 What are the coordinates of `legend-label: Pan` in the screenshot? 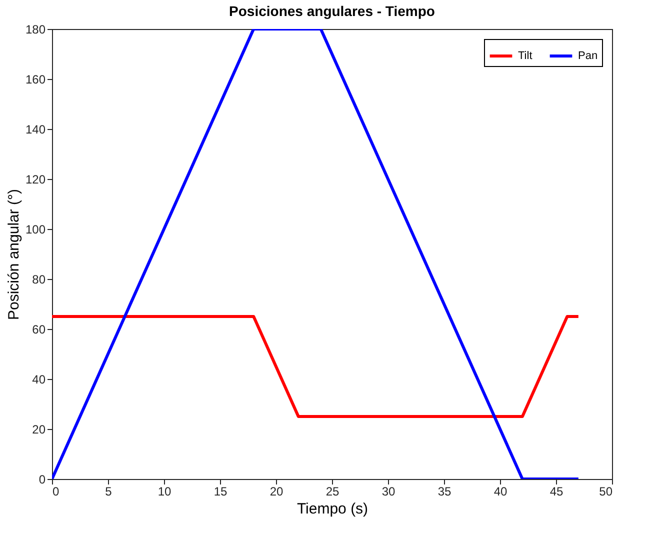 It's located at (588, 56).